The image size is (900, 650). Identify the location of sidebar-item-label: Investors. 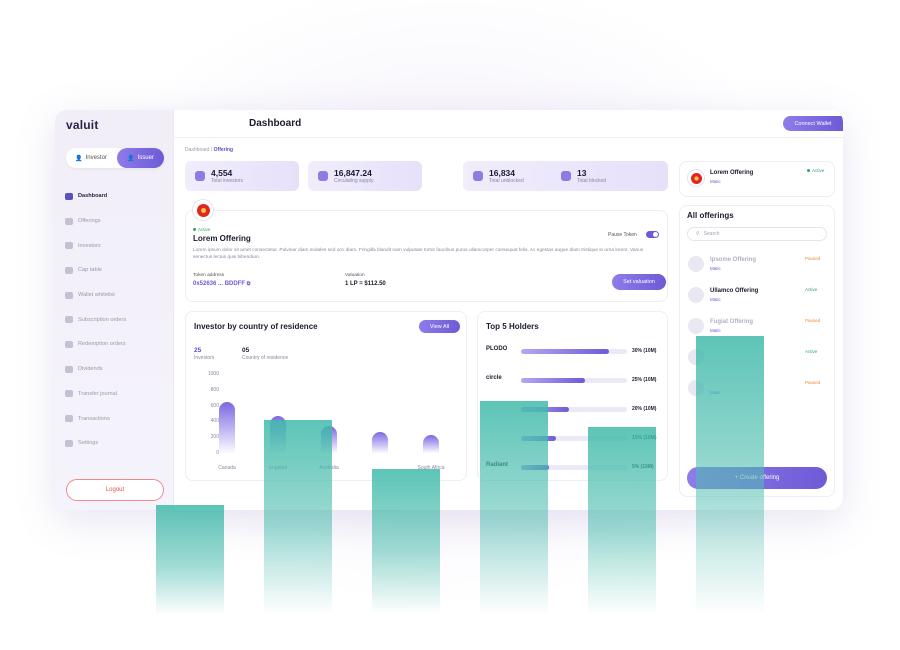
(89, 245).